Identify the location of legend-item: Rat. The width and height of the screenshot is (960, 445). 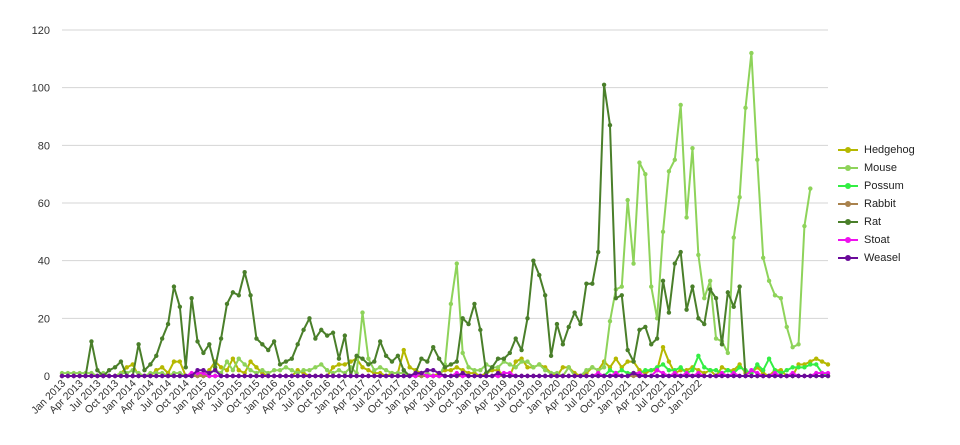
(876, 222).